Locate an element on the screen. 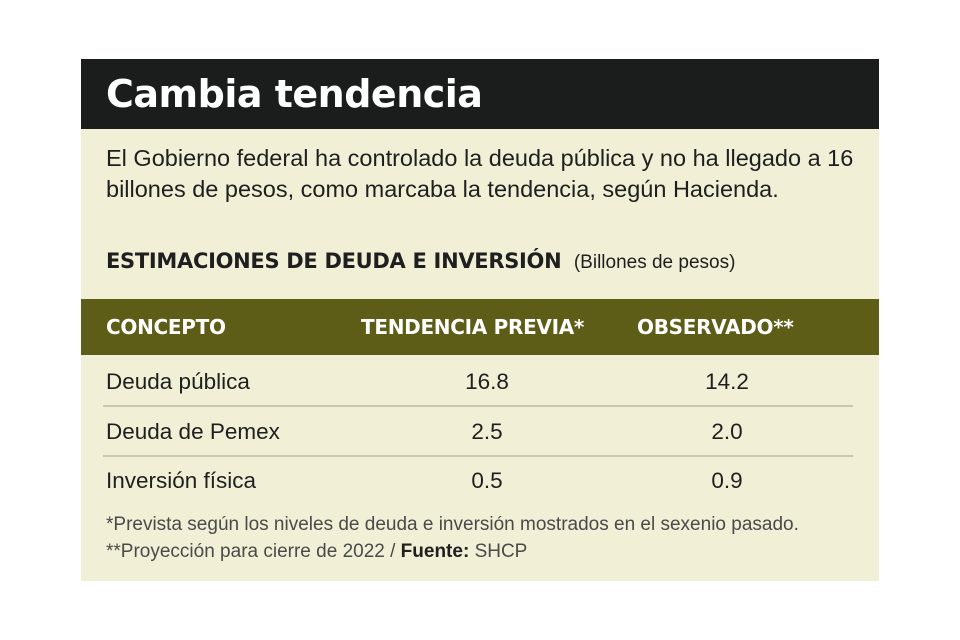  chart-title: Cambia tendencia is located at coordinates (294, 94).